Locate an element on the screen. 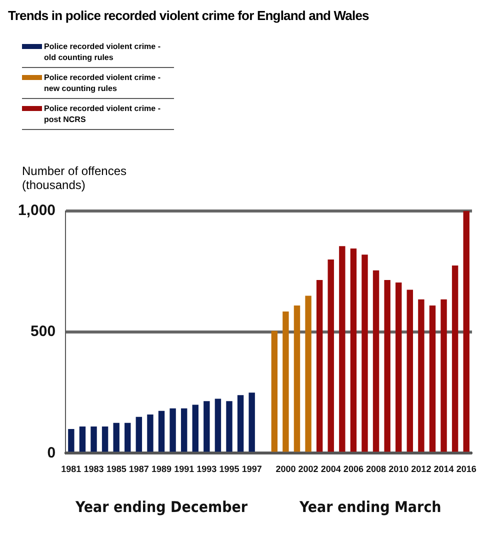  x-tick-label: 2008 is located at coordinates (376, 469).